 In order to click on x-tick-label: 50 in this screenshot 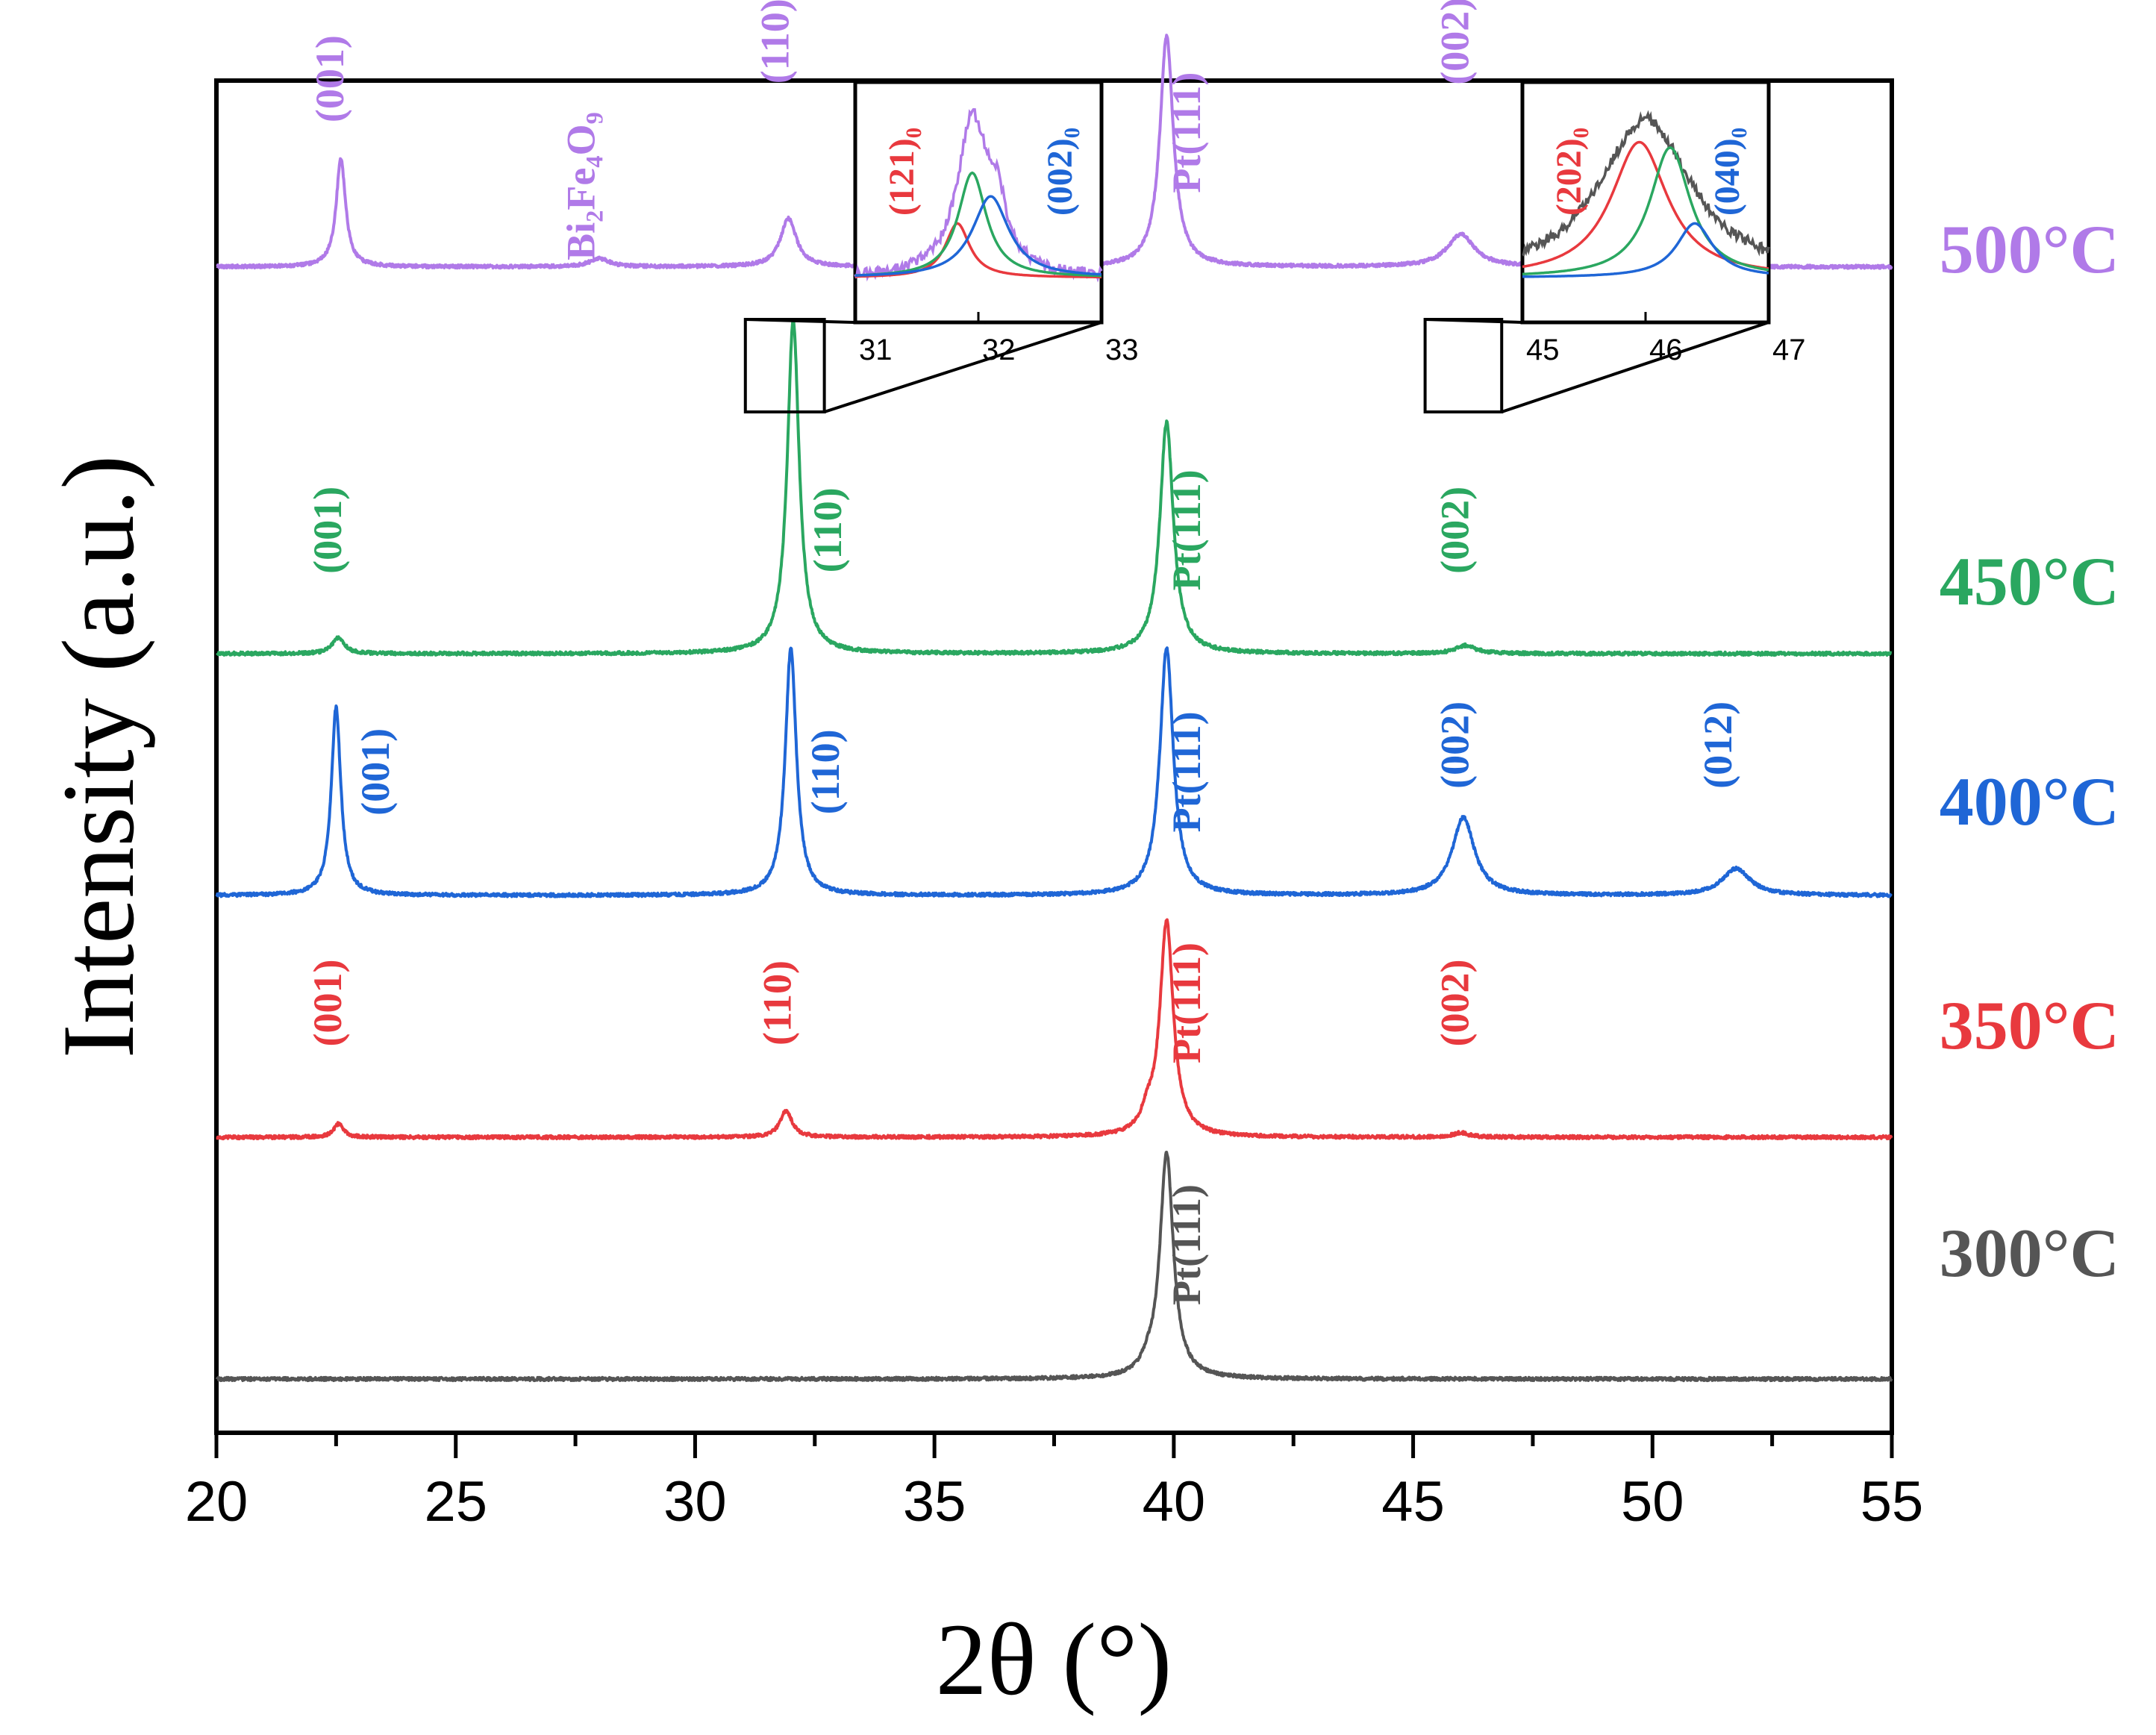, I will do `click(1652, 1502)`.